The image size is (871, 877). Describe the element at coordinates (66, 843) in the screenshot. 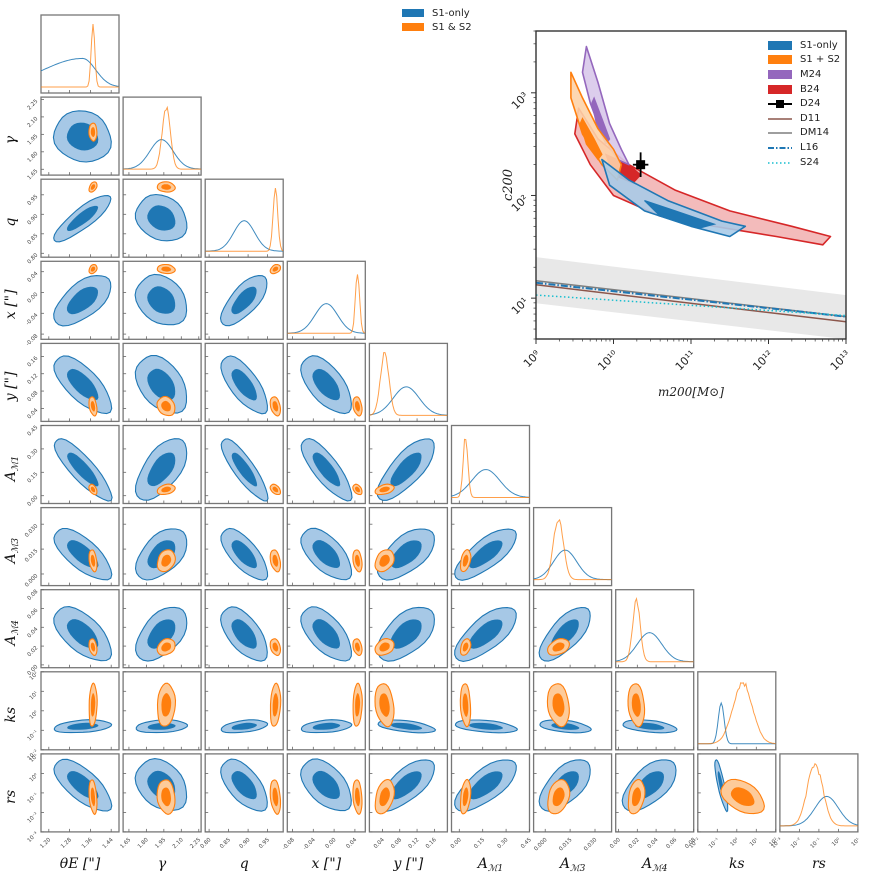

I see `x-tick-label: 1.28` at that location.